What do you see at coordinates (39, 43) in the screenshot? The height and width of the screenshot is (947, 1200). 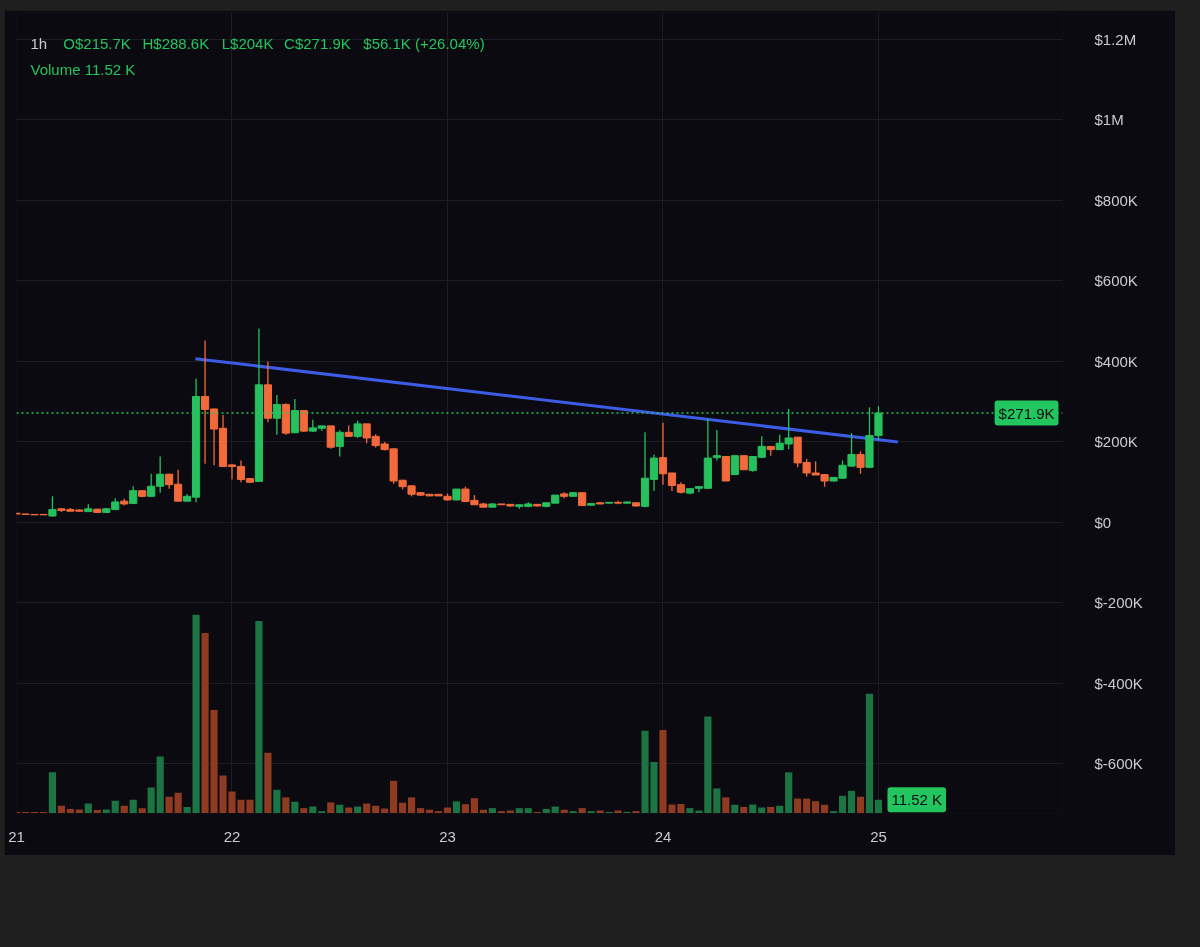 I see `text: 1h` at bounding box center [39, 43].